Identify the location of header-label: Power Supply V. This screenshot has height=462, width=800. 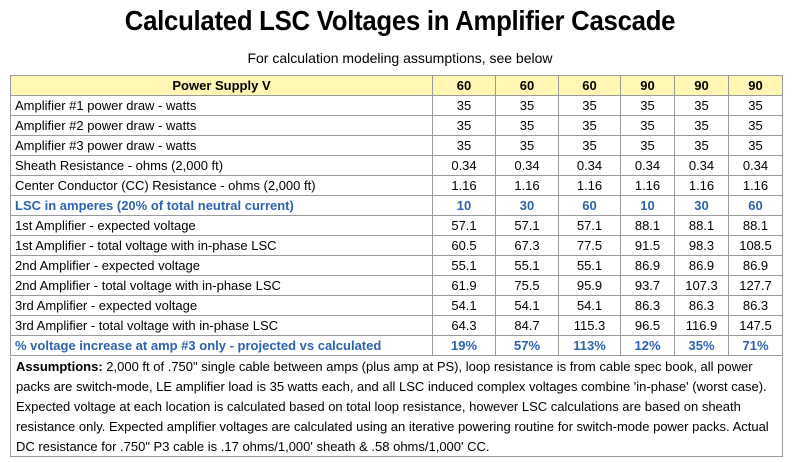
(221, 85).